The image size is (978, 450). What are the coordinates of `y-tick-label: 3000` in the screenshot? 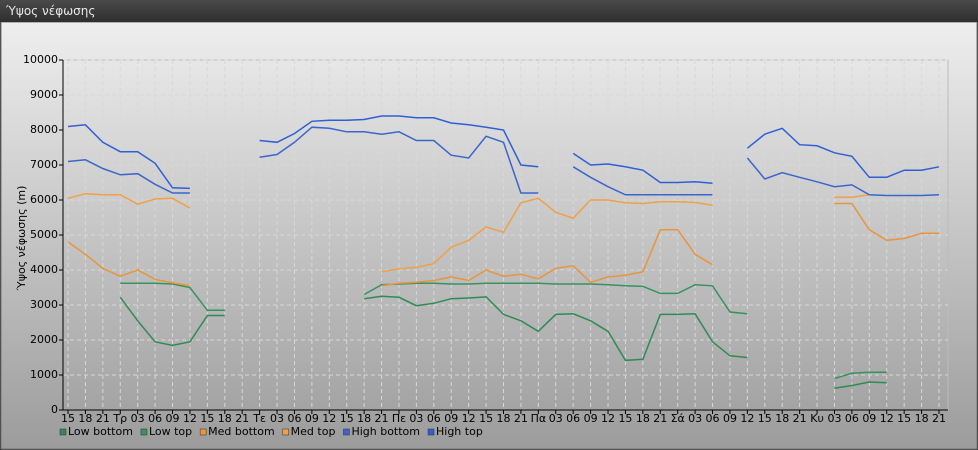 It's located at (44, 304).